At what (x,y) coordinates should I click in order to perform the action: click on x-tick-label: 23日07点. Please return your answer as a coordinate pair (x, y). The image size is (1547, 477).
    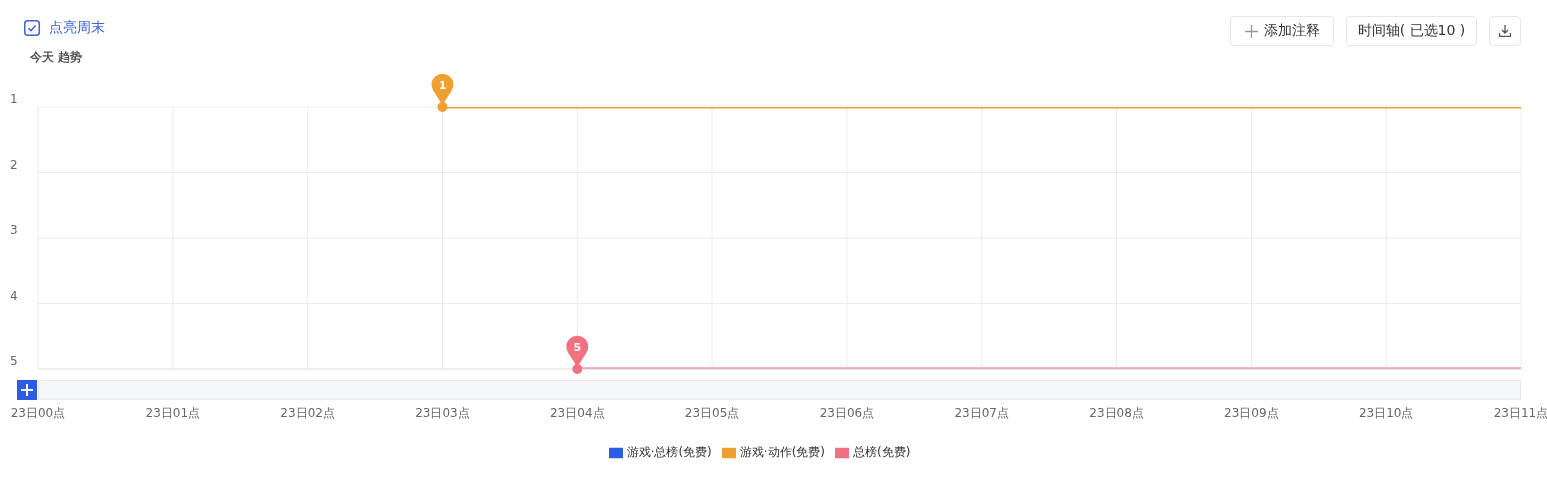
    Looking at the image, I should click on (981, 413).